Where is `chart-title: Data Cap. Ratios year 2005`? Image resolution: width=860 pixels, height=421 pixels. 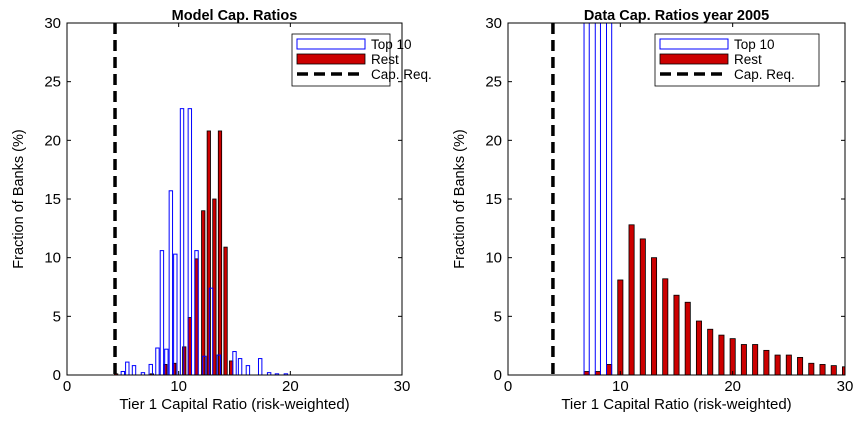
chart-title: Data Cap. Ratios year 2005 is located at coordinates (676, 16).